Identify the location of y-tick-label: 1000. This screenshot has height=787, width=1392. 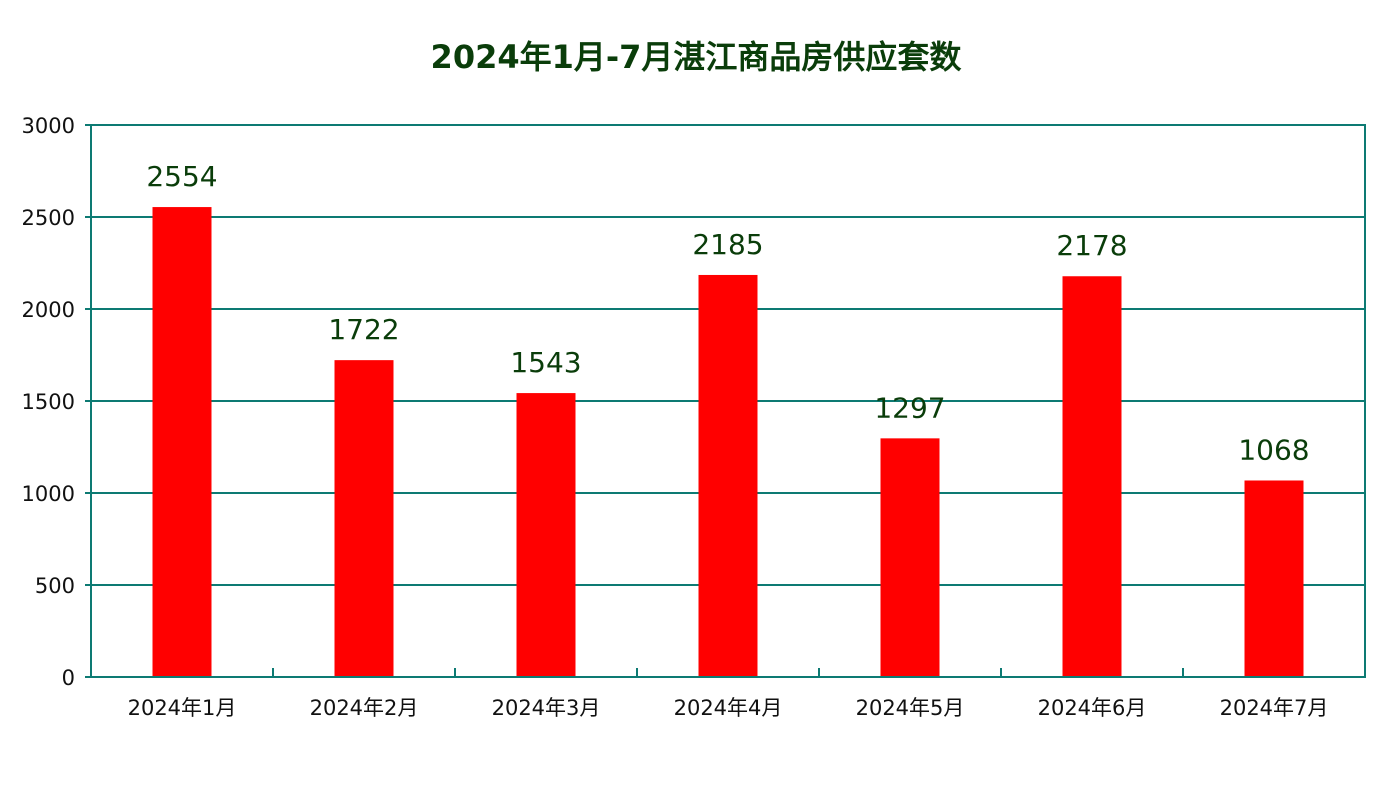
(48, 494).